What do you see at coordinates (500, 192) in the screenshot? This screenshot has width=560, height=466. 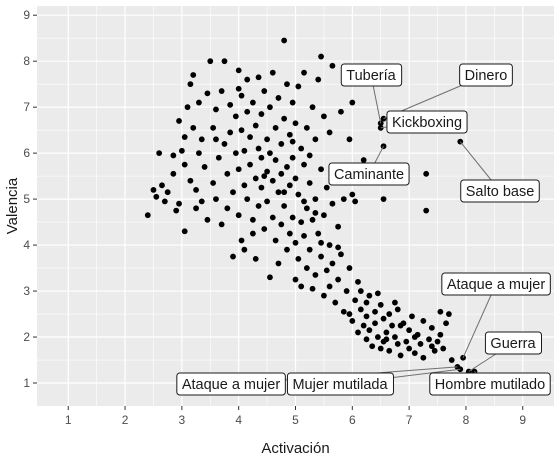 I see `point-label-text: Salto base` at bounding box center [500, 192].